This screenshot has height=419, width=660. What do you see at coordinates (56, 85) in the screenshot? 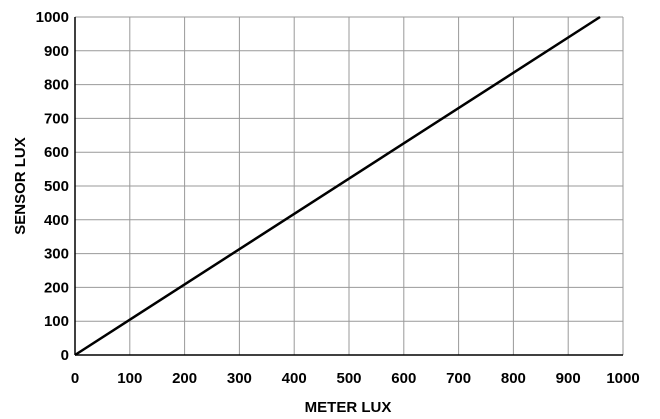
I see `y-tick-label: 800` at bounding box center [56, 85].